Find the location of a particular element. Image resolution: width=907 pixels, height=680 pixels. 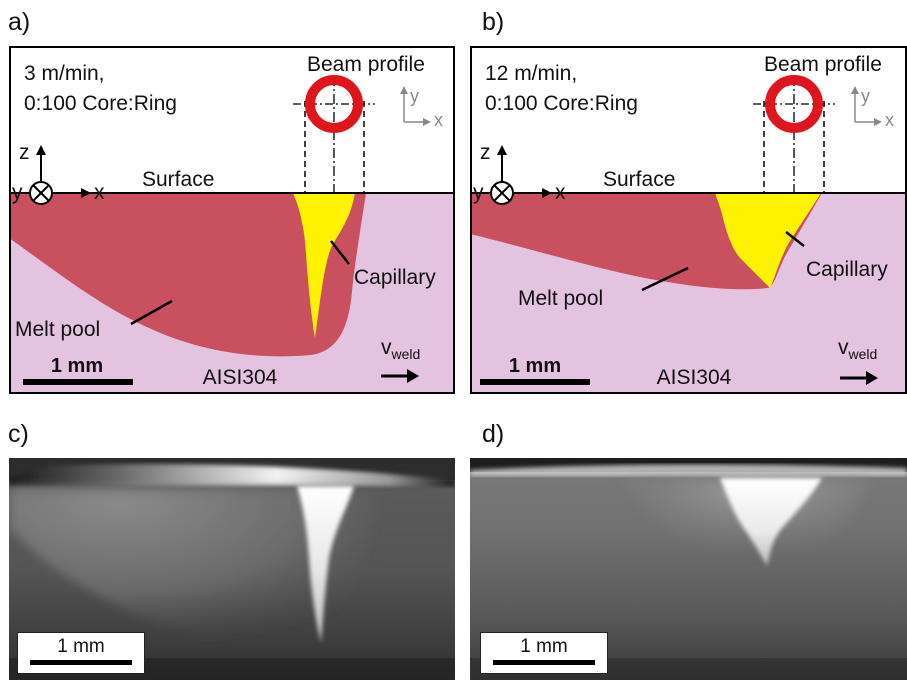

xray-scale-box-d: 1 mm is located at coordinates (544, 653).